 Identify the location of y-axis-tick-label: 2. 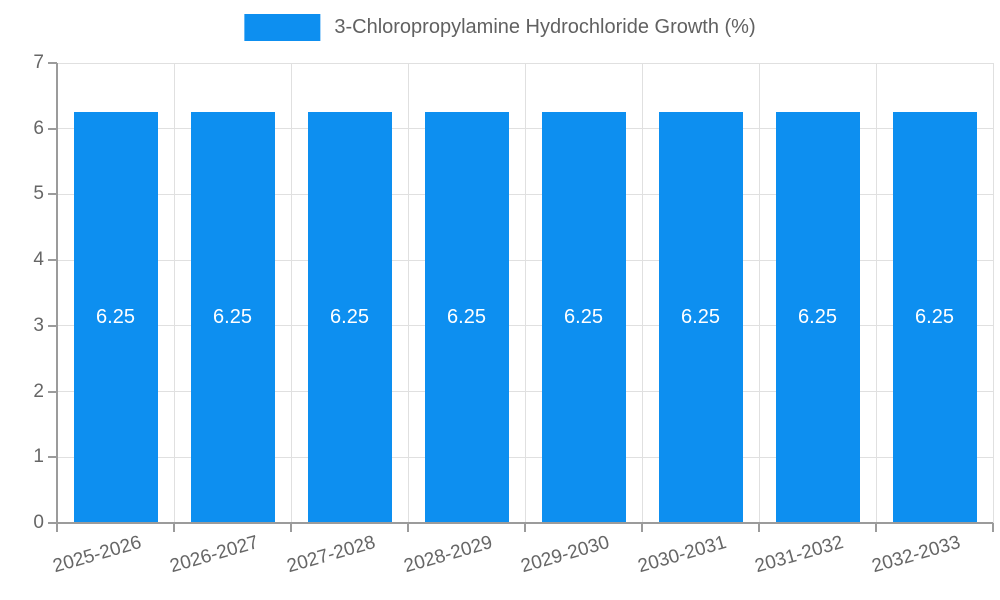
(38, 391).